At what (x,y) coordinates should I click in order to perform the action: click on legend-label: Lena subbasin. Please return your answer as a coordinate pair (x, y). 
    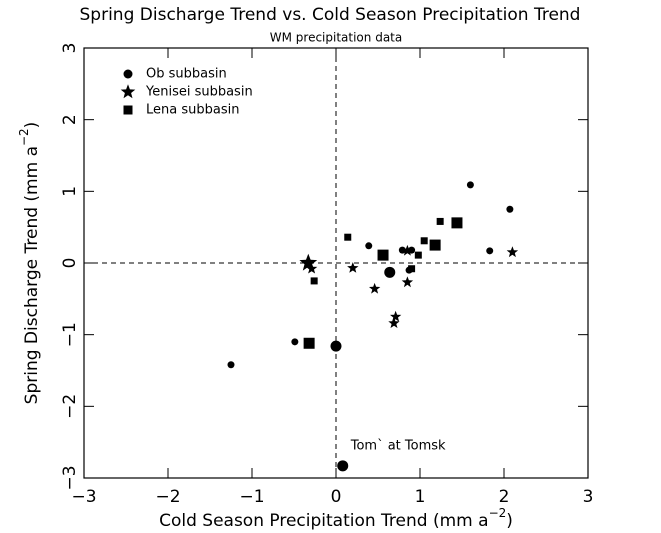
    Looking at the image, I should click on (192, 110).